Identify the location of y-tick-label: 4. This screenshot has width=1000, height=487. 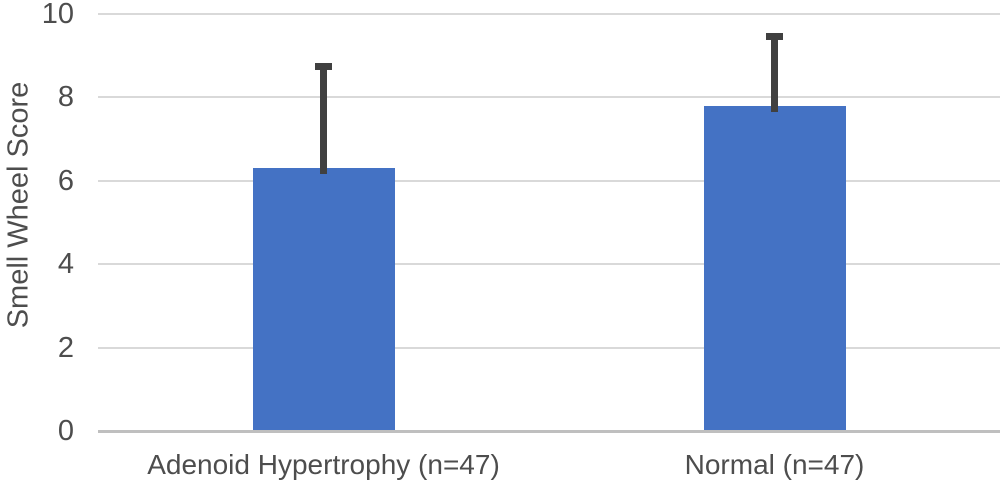
(65, 264).